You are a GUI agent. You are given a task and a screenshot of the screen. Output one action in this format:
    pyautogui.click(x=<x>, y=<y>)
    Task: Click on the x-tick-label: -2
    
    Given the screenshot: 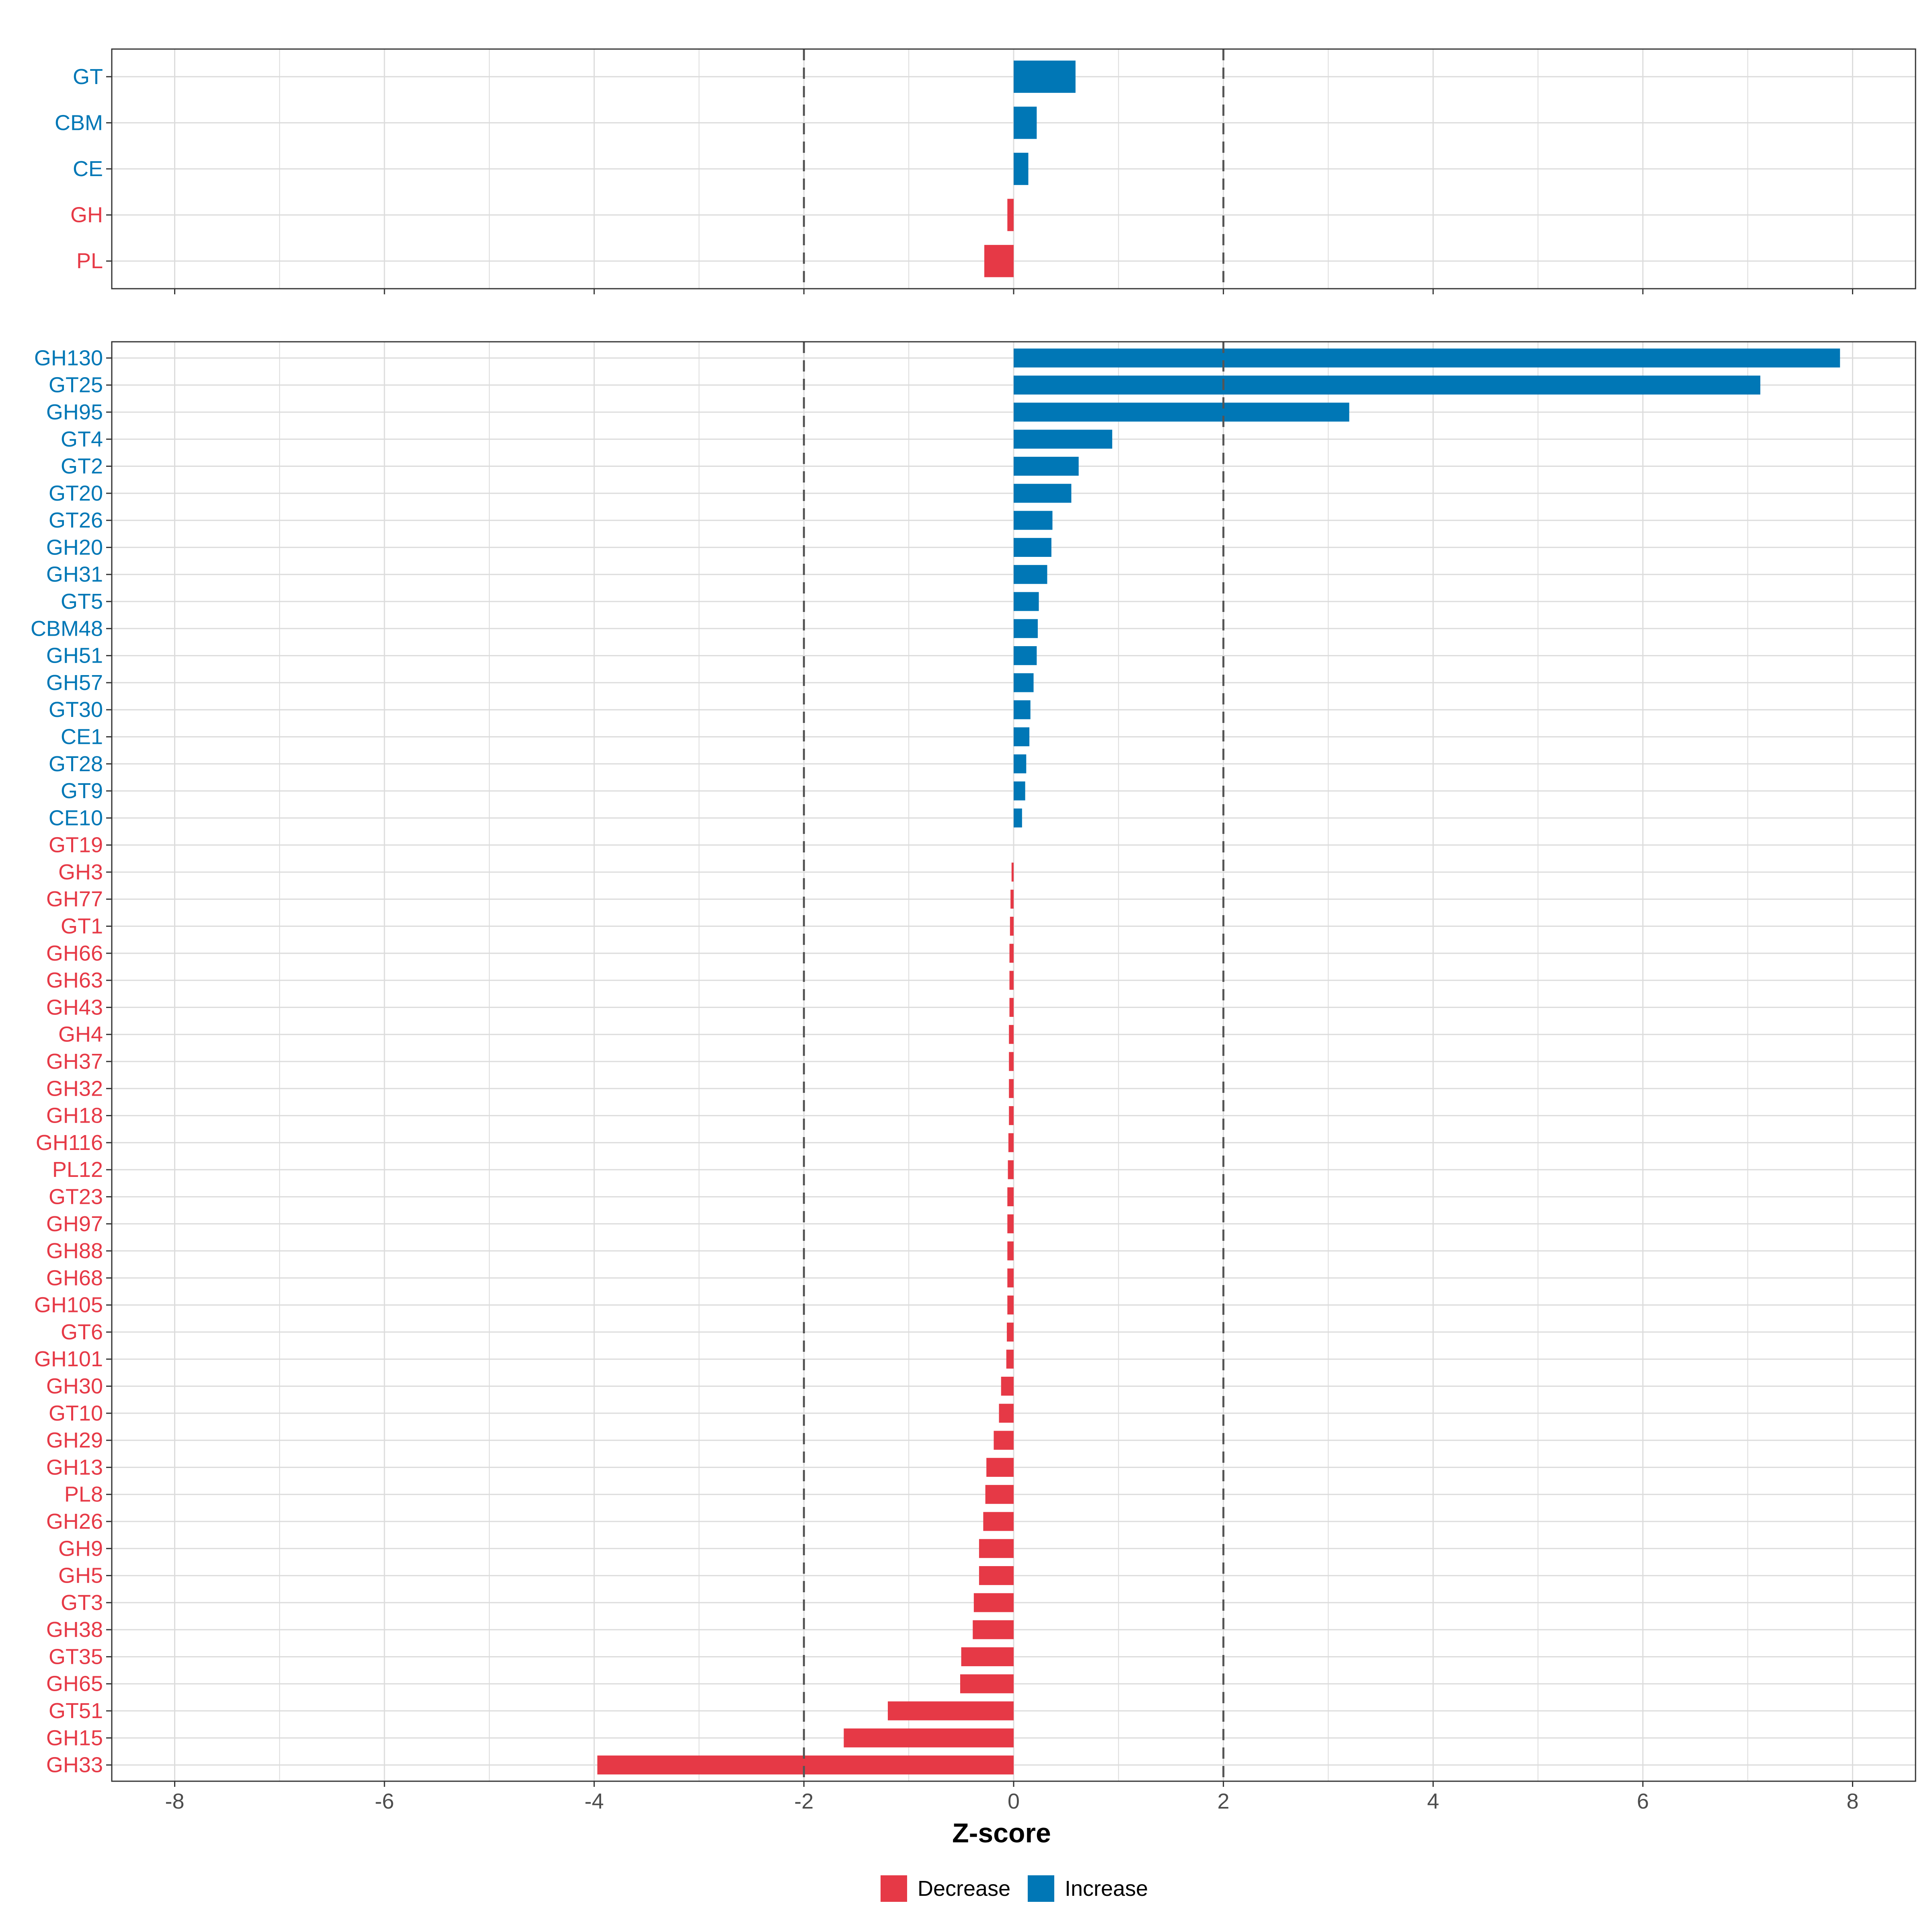 What is the action you would take?
    pyautogui.click(x=803, y=1801)
    